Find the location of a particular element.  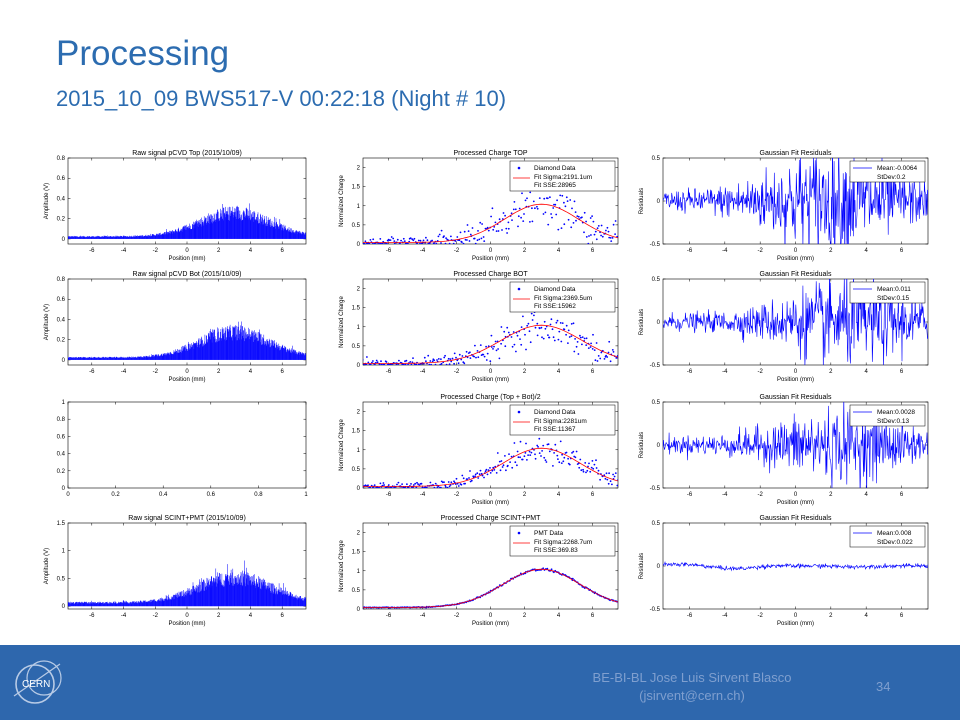

y-tick-label: 0.2 is located at coordinates (61, 472).